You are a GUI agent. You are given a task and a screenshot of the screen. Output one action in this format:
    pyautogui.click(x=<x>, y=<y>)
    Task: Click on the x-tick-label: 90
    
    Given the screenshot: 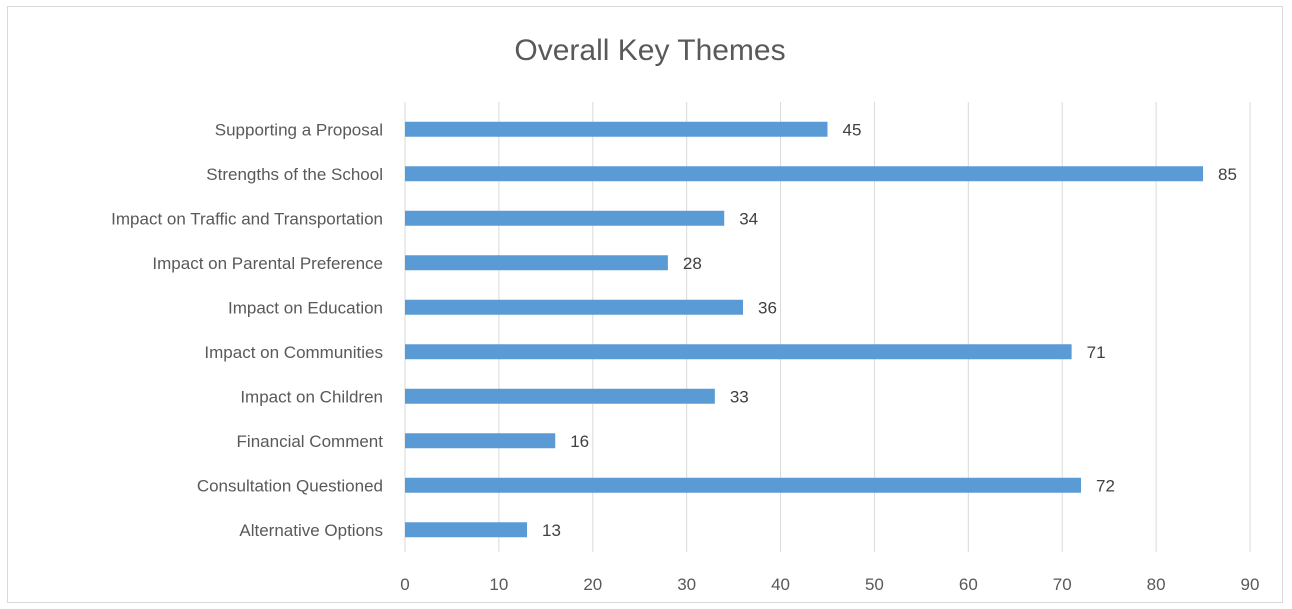 What is the action you would take?
    pyautogui.click(x=1250, y=584)
    